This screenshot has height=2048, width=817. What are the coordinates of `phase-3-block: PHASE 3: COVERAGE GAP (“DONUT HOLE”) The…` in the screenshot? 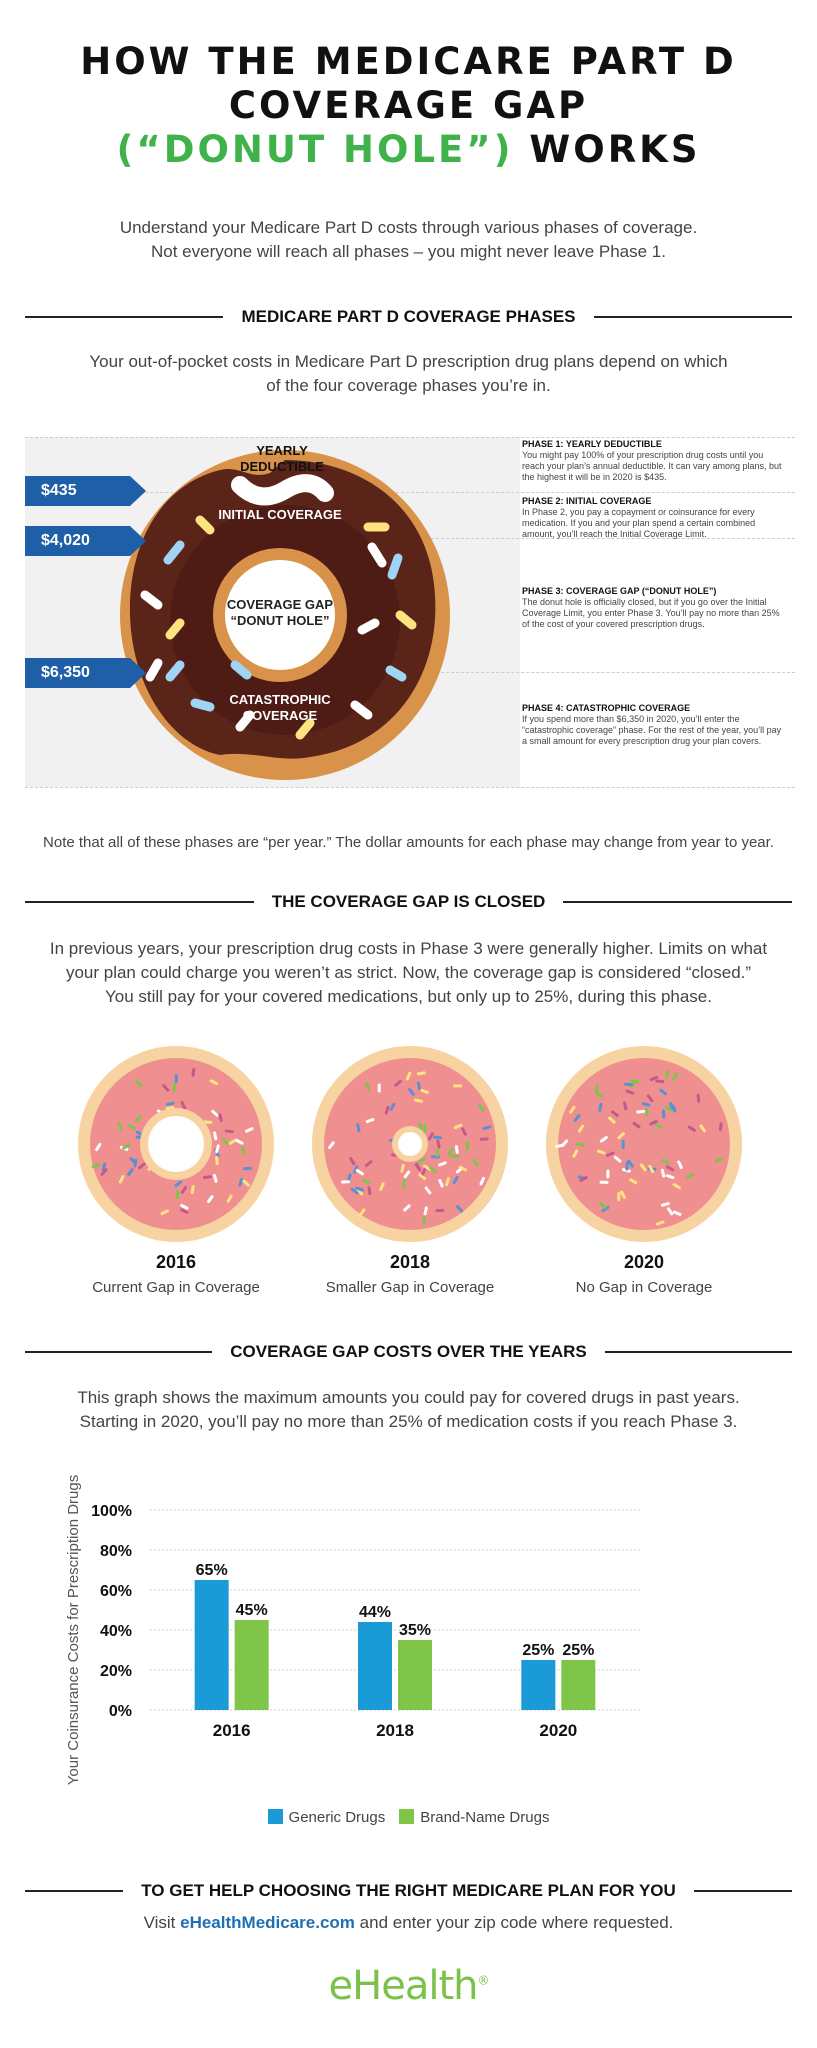 It's located at (654, 608).